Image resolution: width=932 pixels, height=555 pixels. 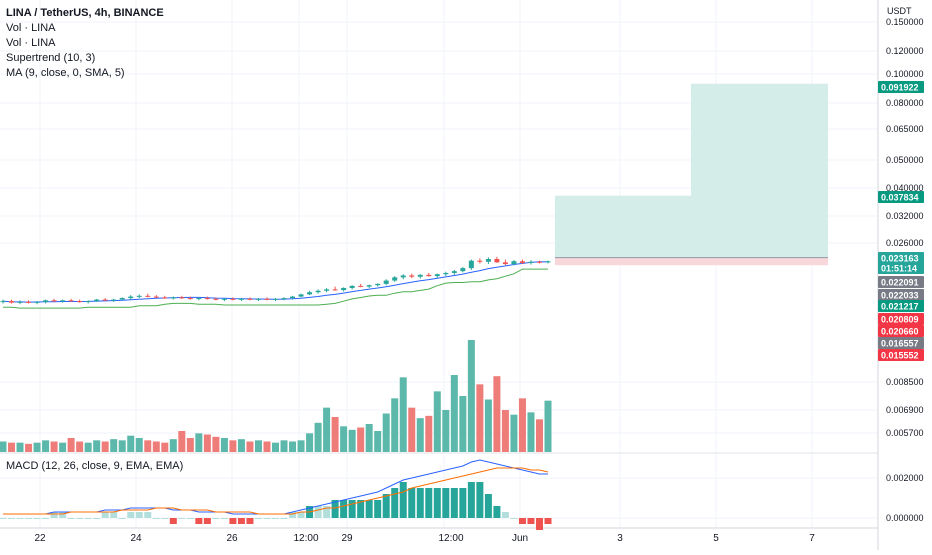 What do you see at coordinates (65, 73) in the screenshot?
I see `indicator-ma: MA (9, close, 0, SMA, 5)` at bounding box center [65, 73].